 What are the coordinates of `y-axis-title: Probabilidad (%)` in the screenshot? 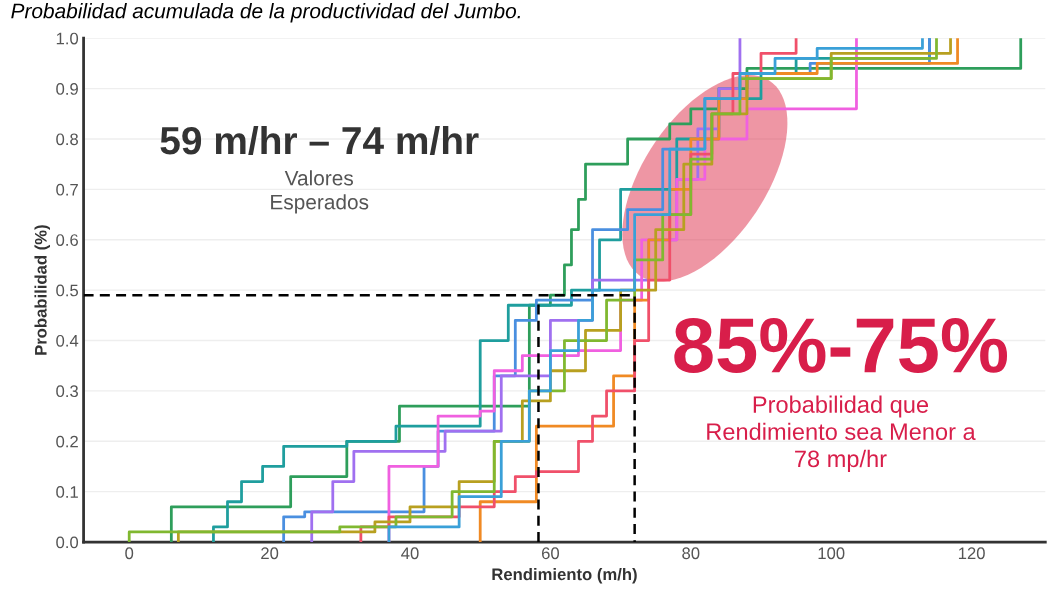 It's located at (42, 290).